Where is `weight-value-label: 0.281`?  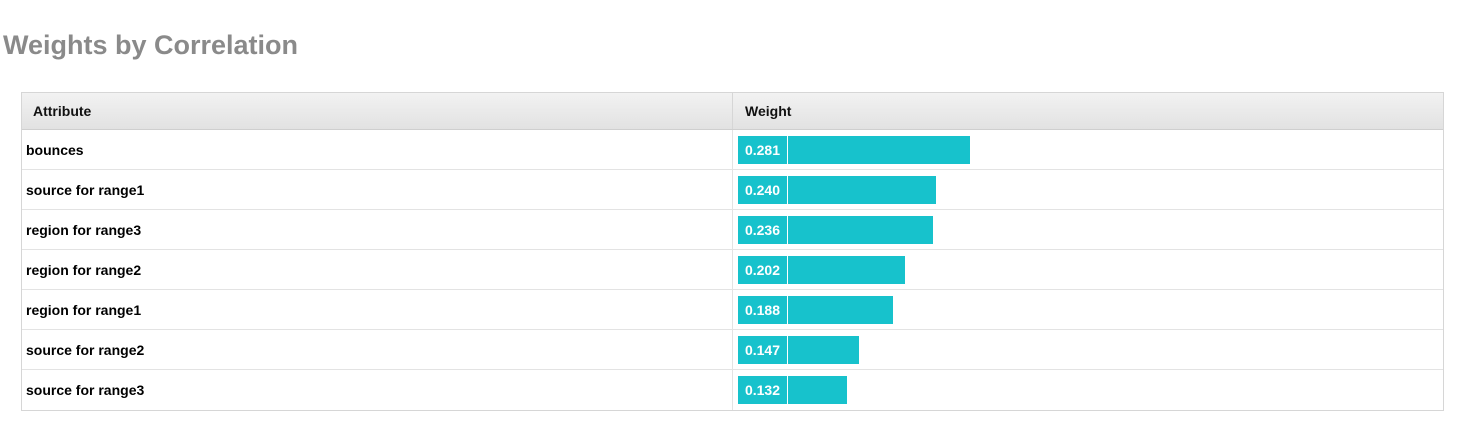 weight-value-label: 0.281 is located at coordinates (763, 149).